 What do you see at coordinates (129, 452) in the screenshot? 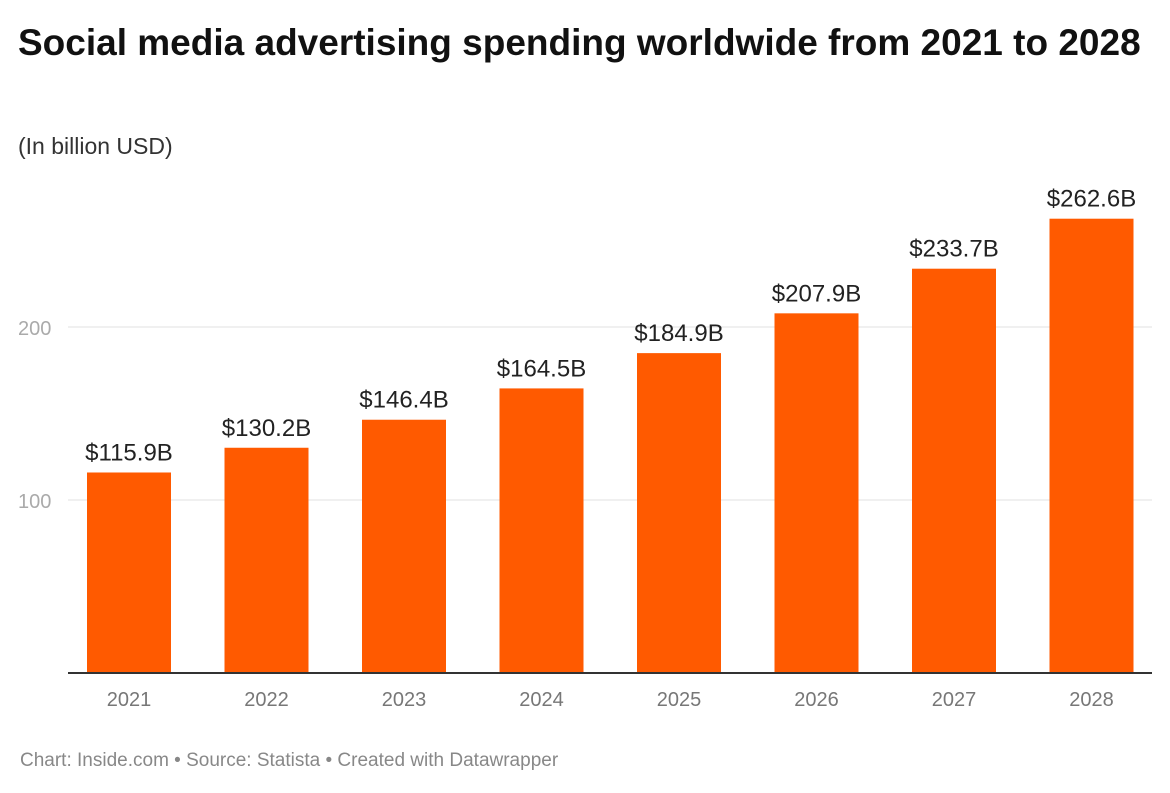
I see `data-label: $115.9B` at bounding box center [129, 452].